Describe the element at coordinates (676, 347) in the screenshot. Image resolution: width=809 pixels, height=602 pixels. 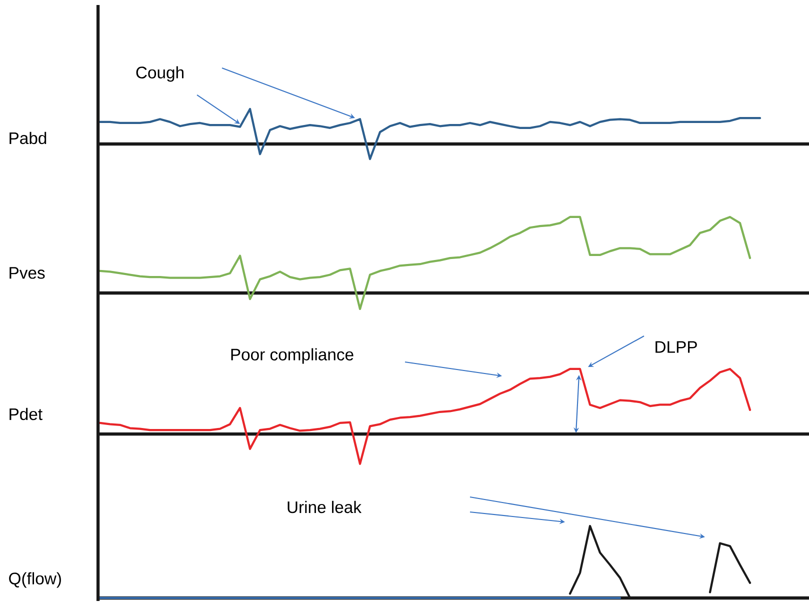
I see `text: DLPP` at that location.